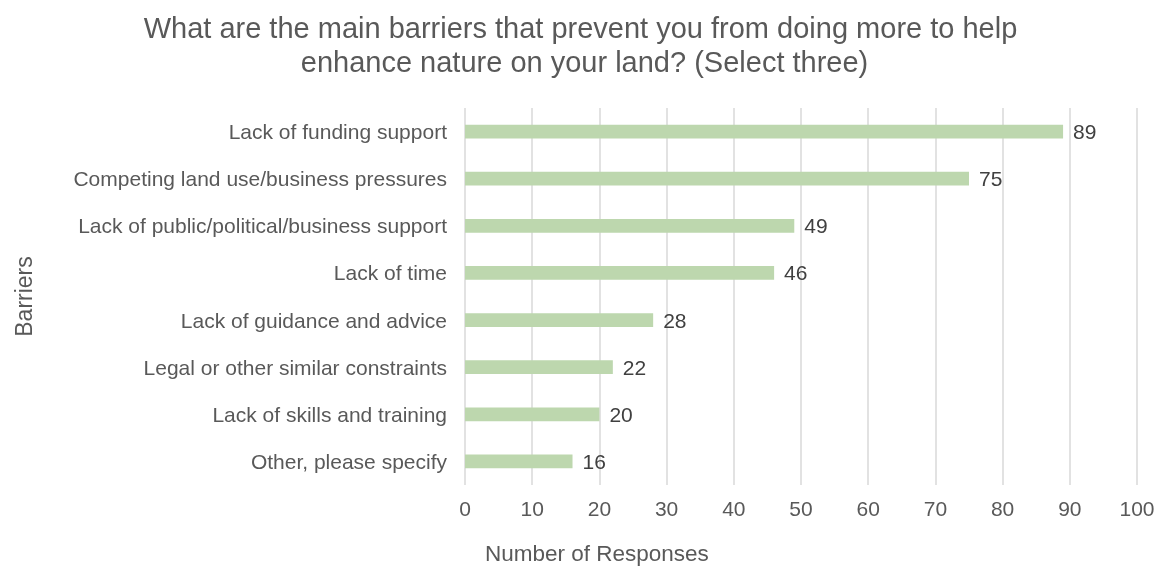 The width and height of the screenshot is (1169, 577). What do you see at coordinates (594, 461) in the screenshot?
I see `data-label: 16` at bounding box center [594, 461].